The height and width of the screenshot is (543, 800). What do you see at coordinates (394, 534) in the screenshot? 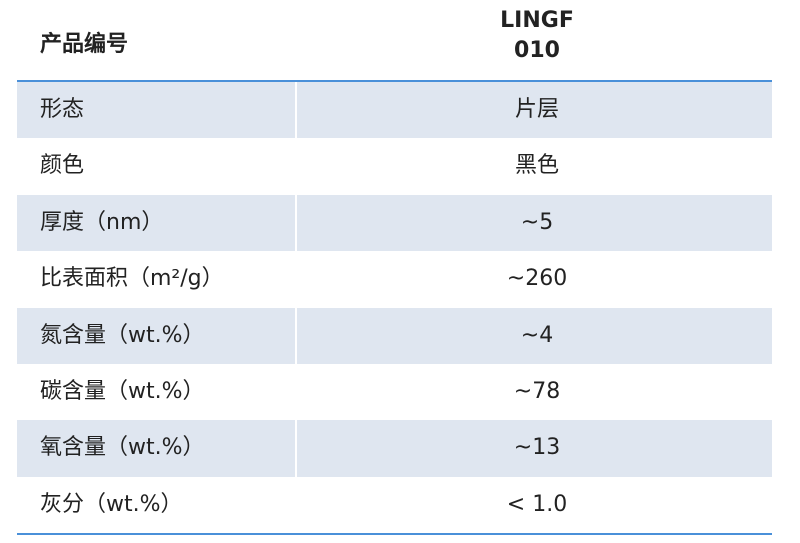
I see `bottom-rule` at bounding box center [394, 534].